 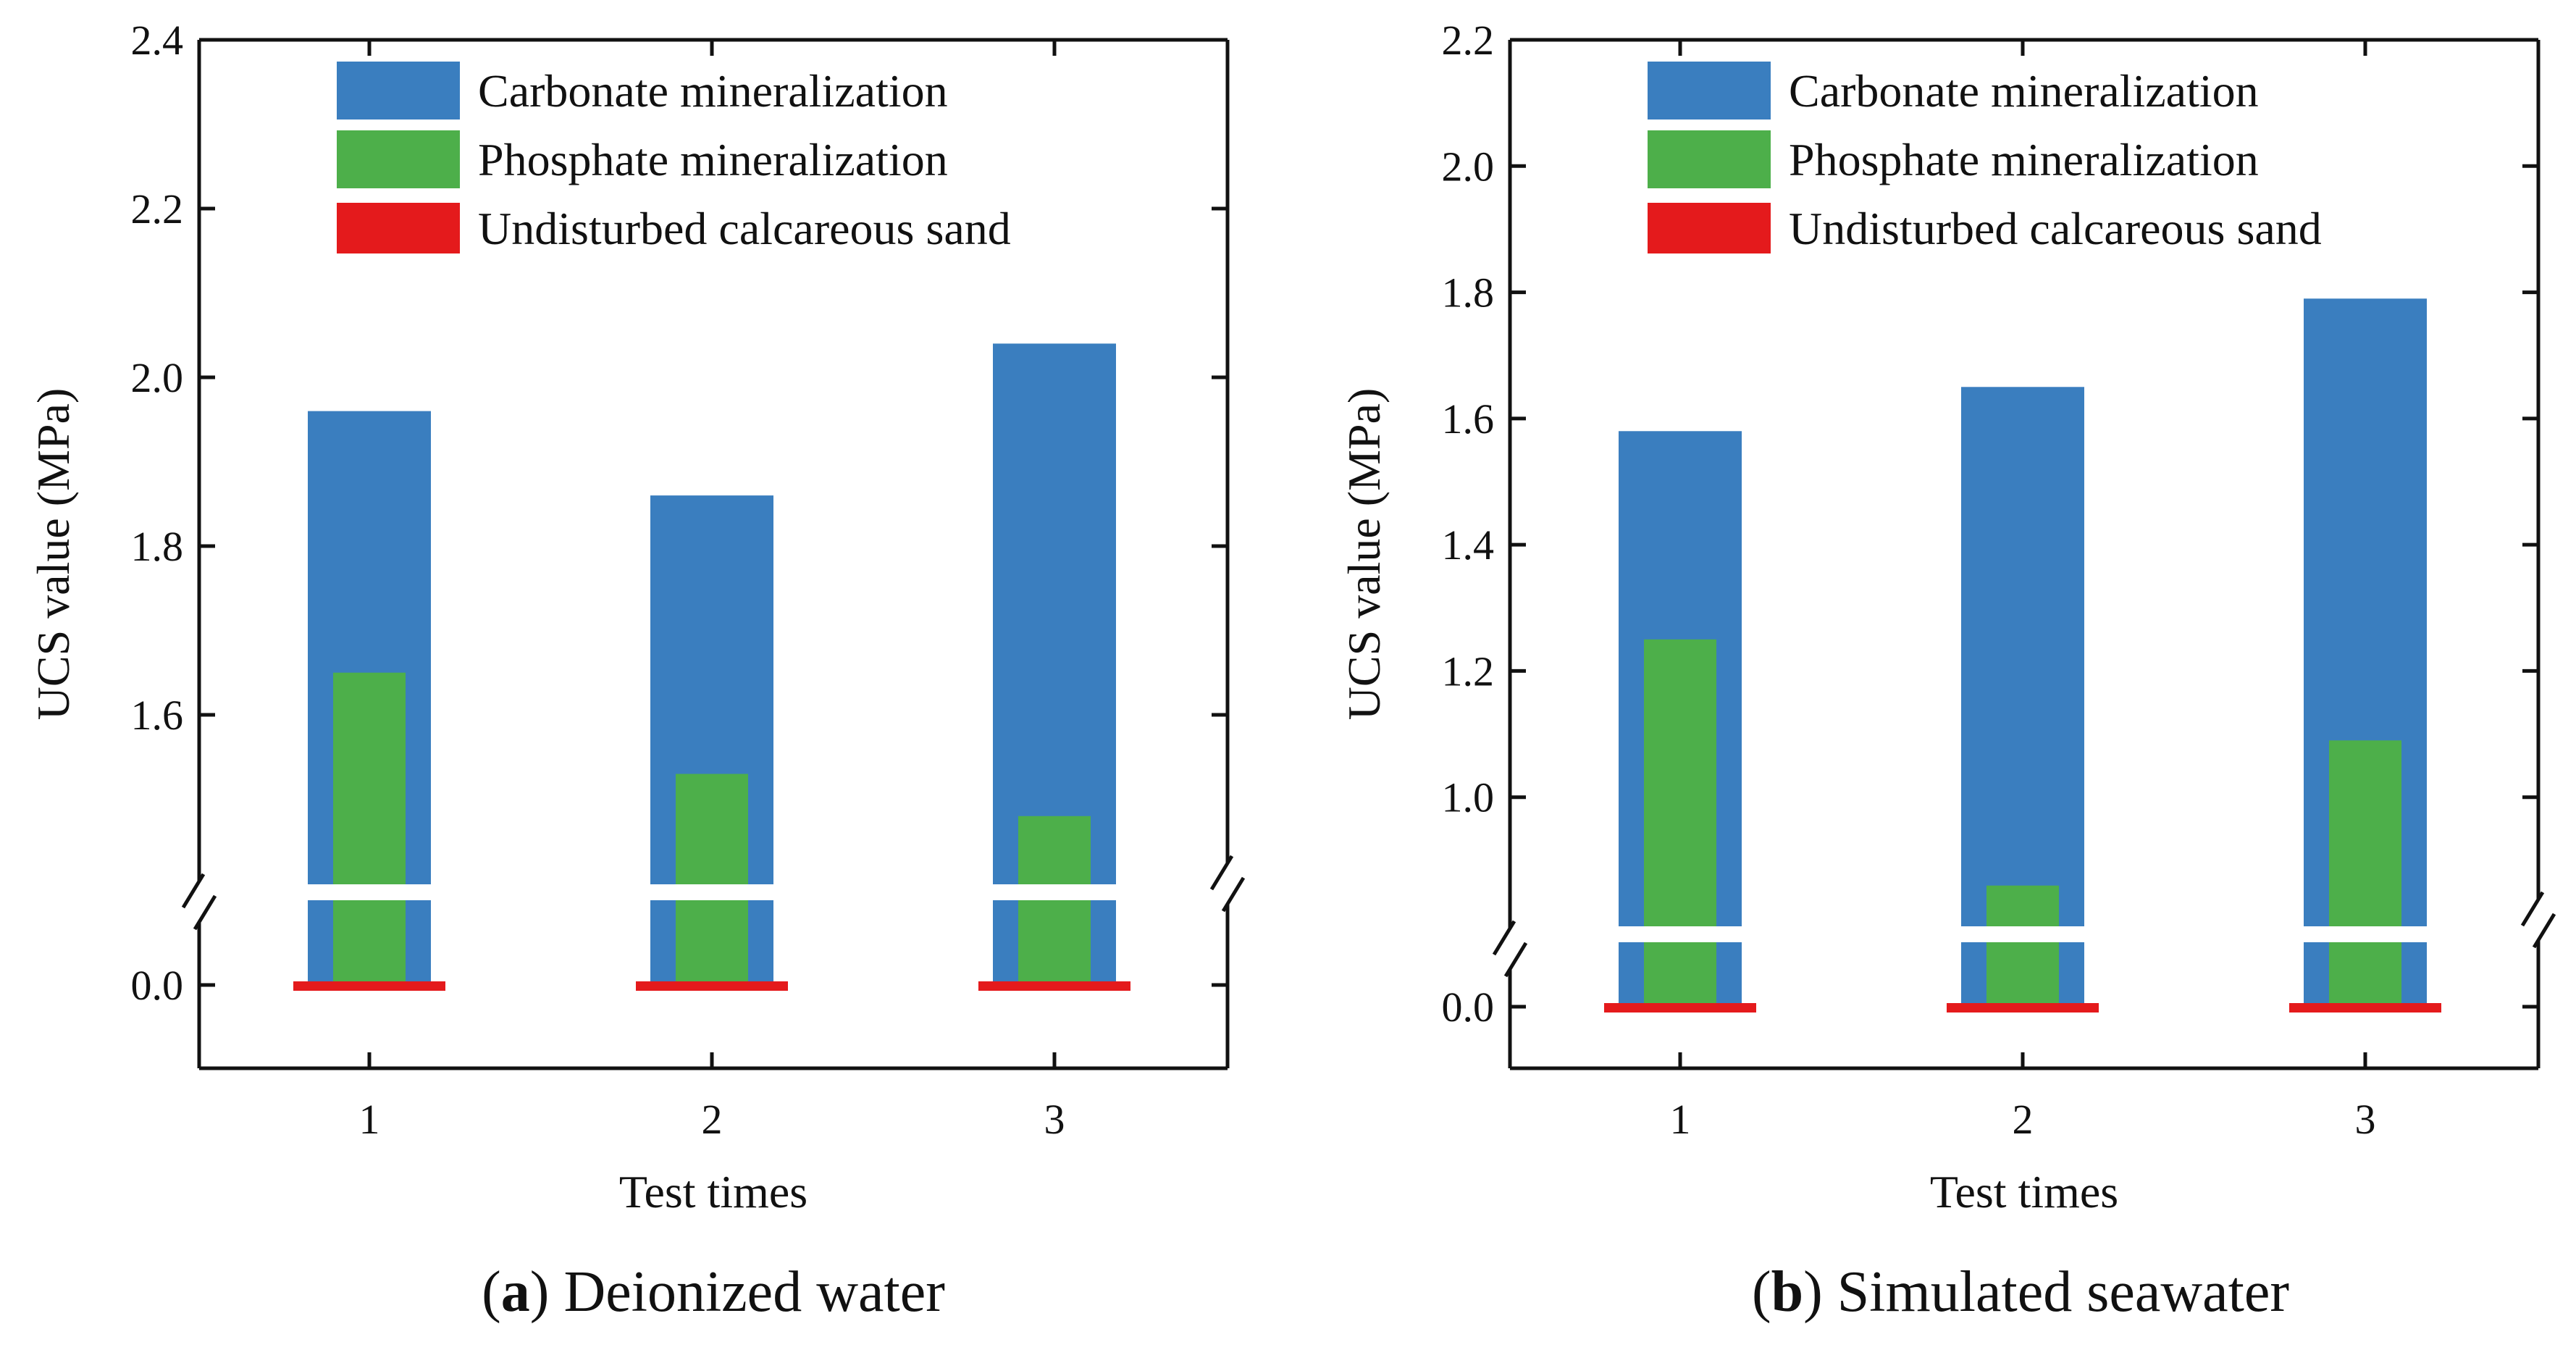 What do you see at coordinates (1468, 545) in the screenshot?
I see `y-tick-label: 1.4` at bounding box center [1468, 545].